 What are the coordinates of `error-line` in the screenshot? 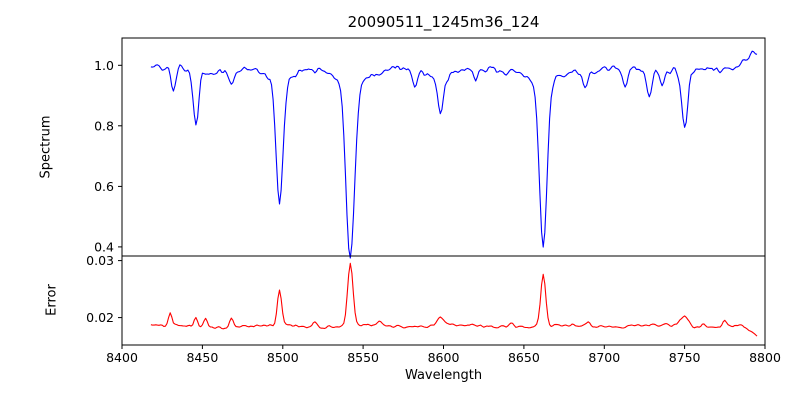 It's located at (454, 299).